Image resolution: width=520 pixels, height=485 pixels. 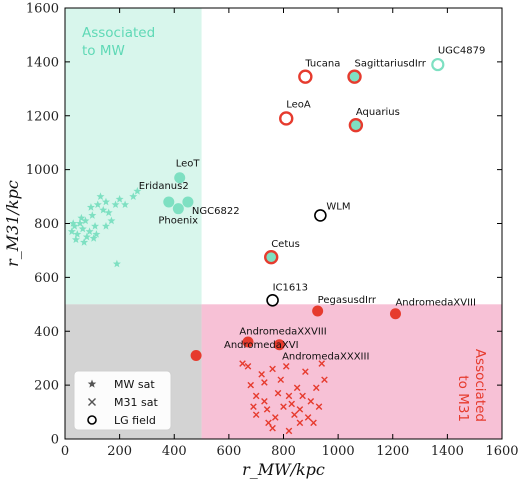 I want to click on x-tick-label: 200, so click(x=119, y=451).